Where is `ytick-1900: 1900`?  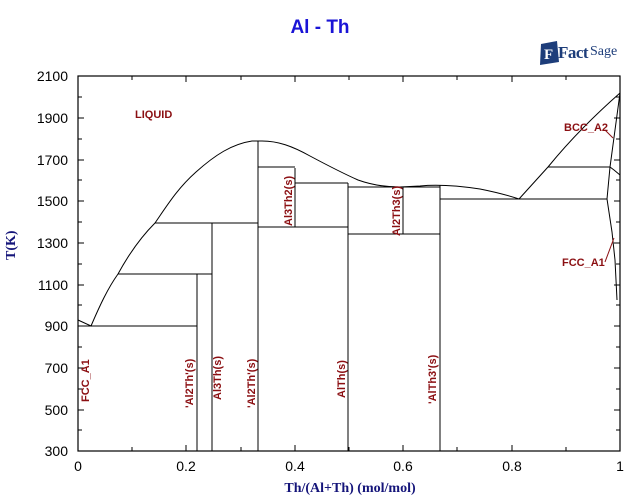
ytick-1900: 1900 is located at coordinates (52, 118).